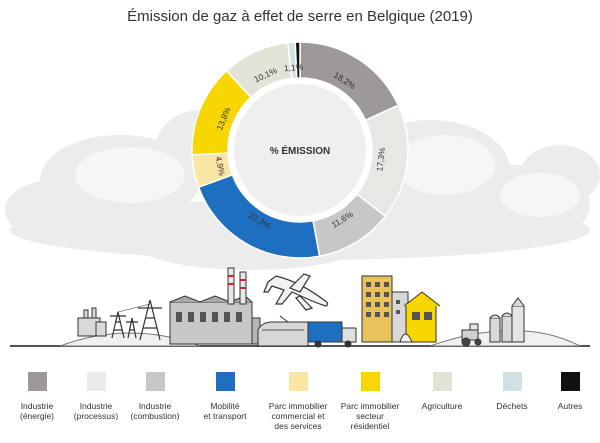  Describe the element at coordinates (471, 335) in the screenshot. I see `tractor-icon` at that location.